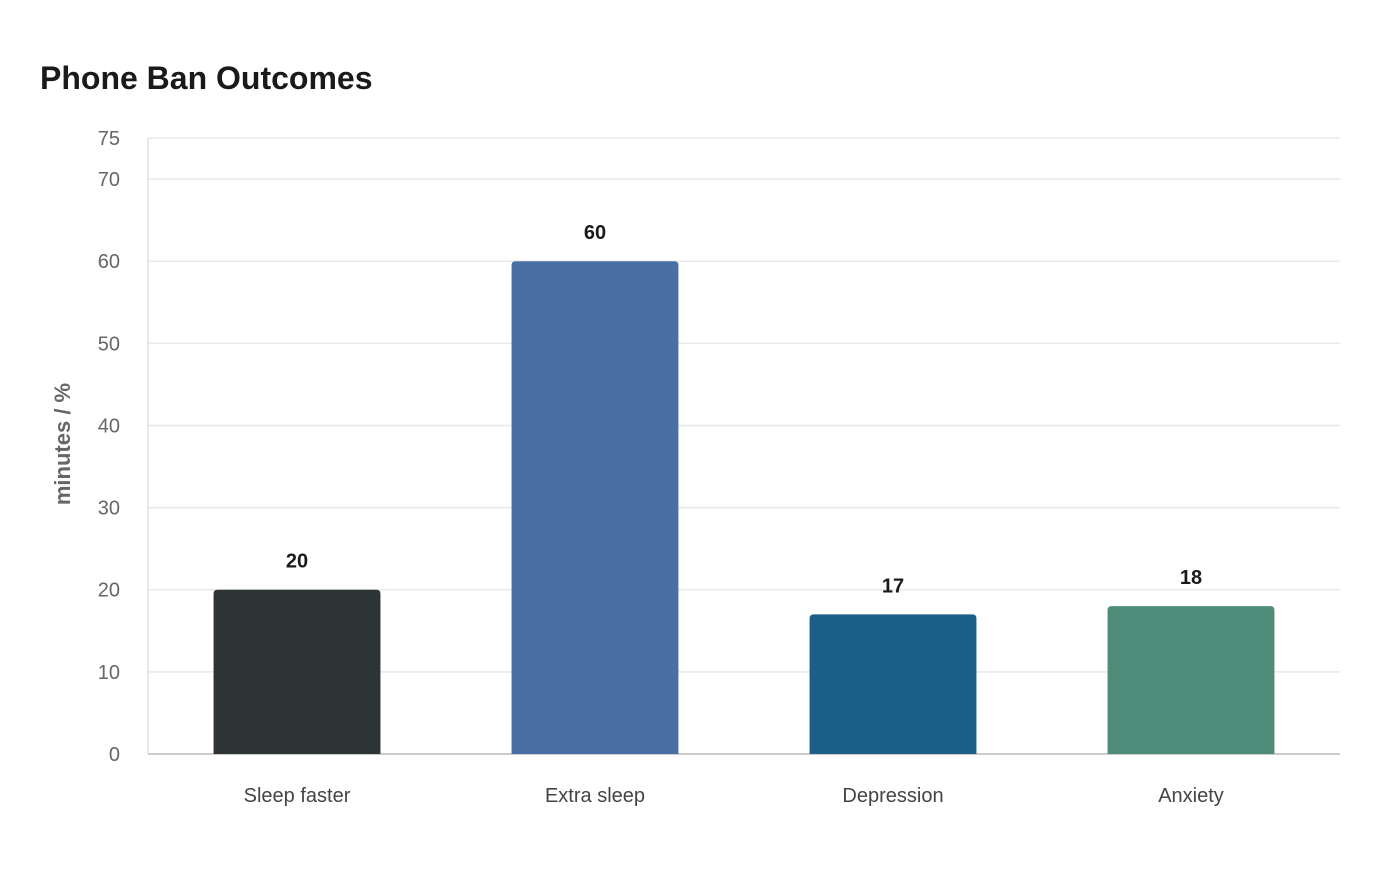 This screenshot has width=1400, height=880. What do you see at coordinates (595, 507) in the screenshot?
I see `bar-extra-sleep` at bounding box center [595, 507].